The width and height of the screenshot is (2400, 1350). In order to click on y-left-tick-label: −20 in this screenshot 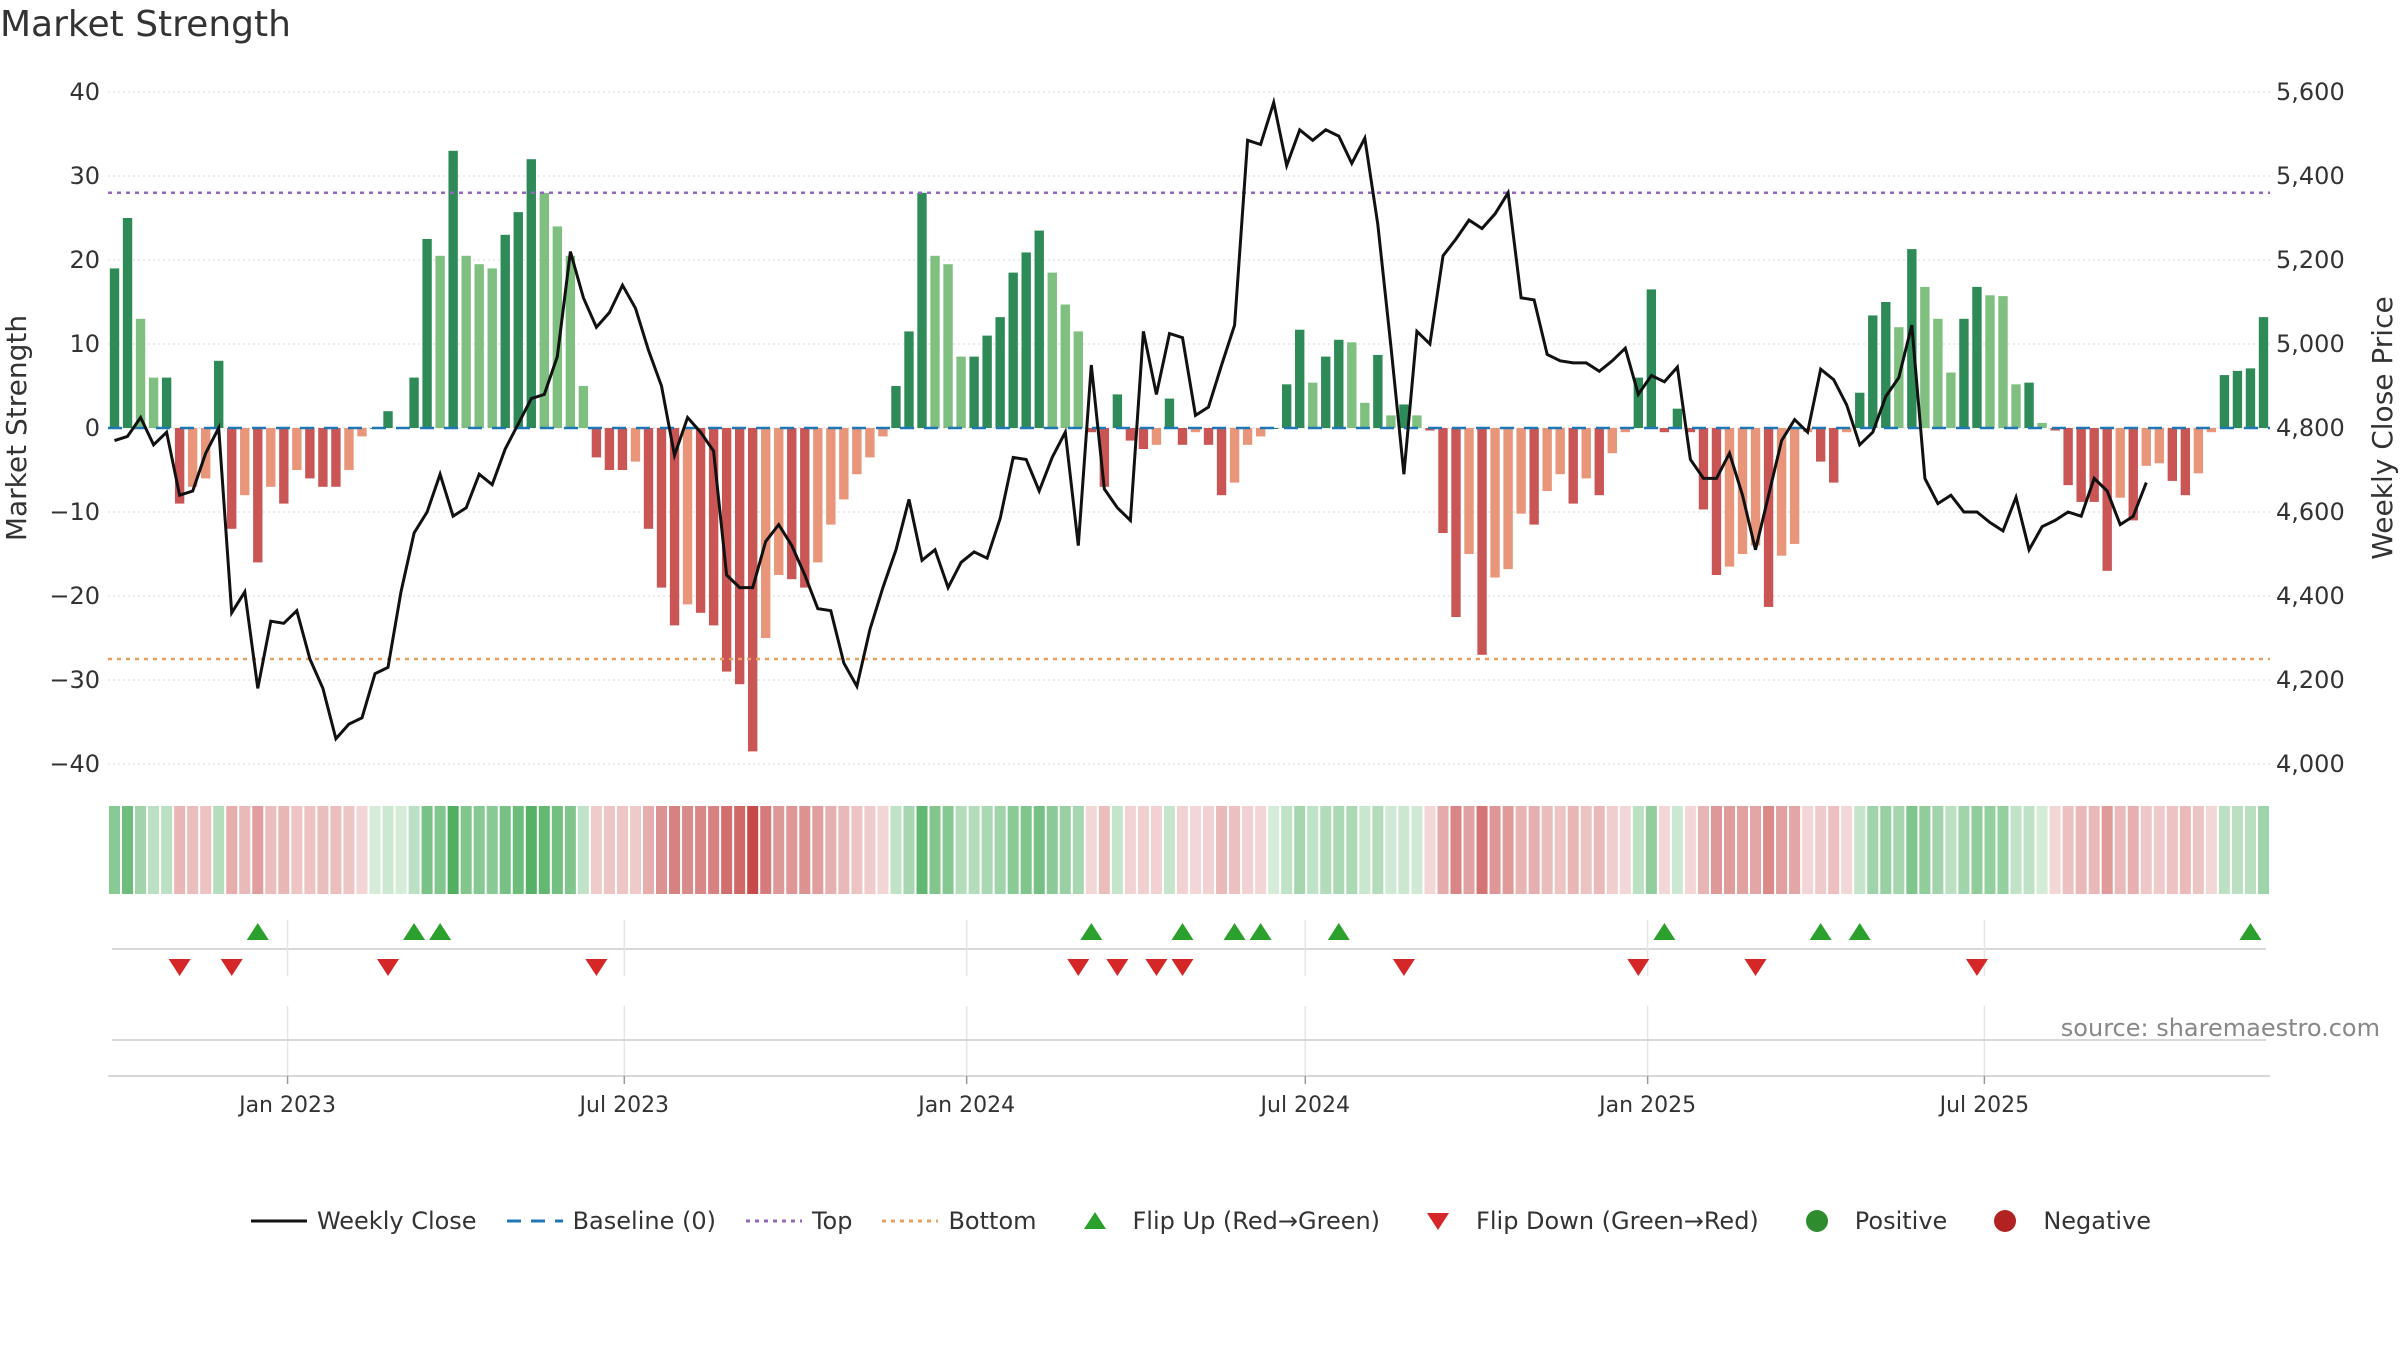, I will do `click(74, 596)`.